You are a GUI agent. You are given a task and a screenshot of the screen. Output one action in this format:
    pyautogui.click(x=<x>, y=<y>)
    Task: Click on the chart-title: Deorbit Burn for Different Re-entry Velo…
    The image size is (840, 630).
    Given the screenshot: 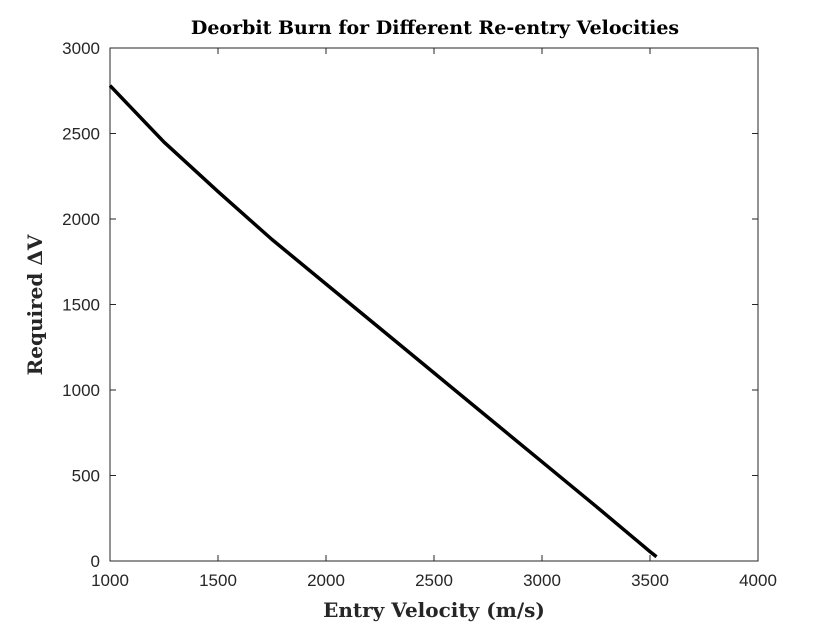 What is the action you would take?
    pyautogui.click(x=435, y=28)
    